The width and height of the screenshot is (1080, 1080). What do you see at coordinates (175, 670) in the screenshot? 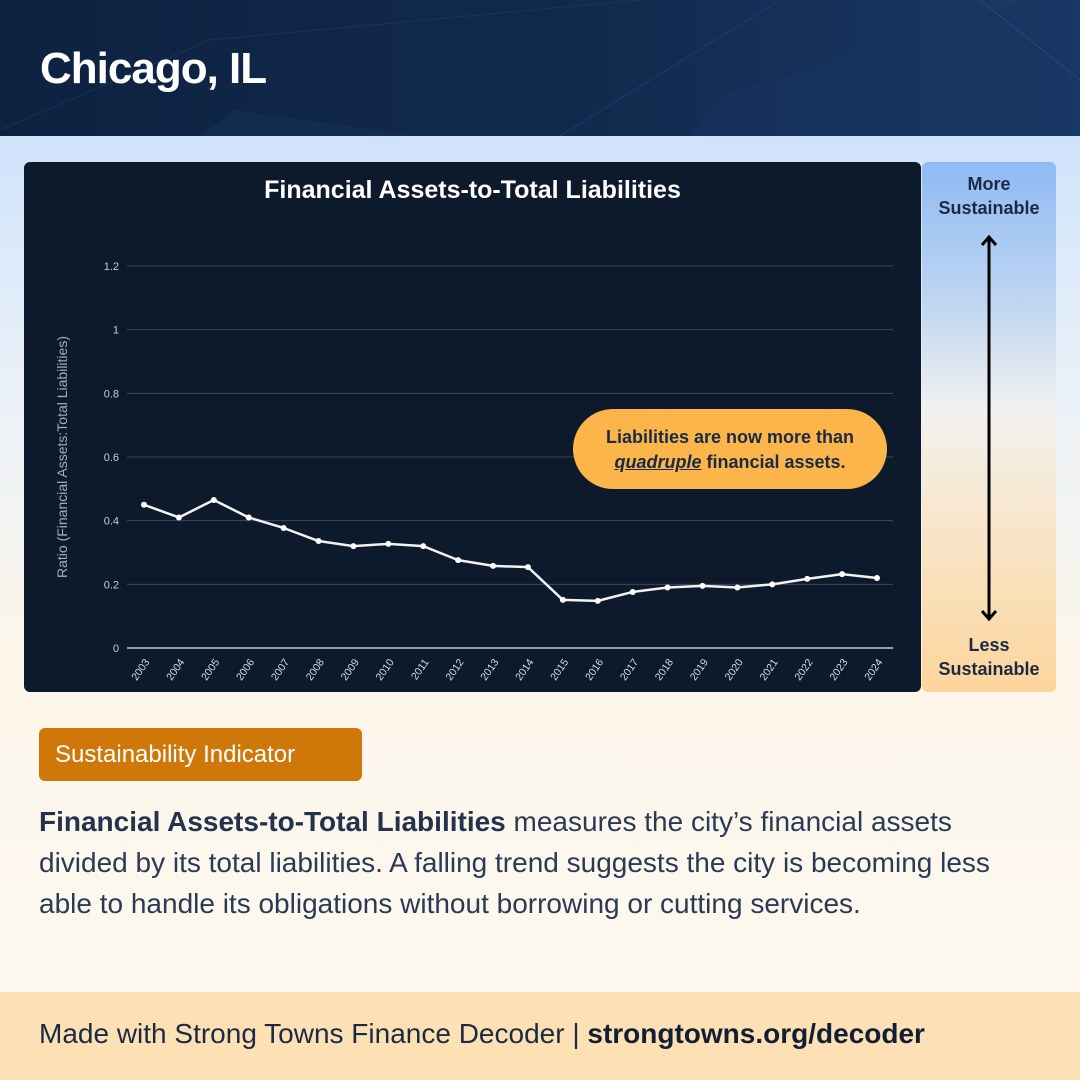
I see `x-tick-label: 2004` at bounding box center [175, 670].